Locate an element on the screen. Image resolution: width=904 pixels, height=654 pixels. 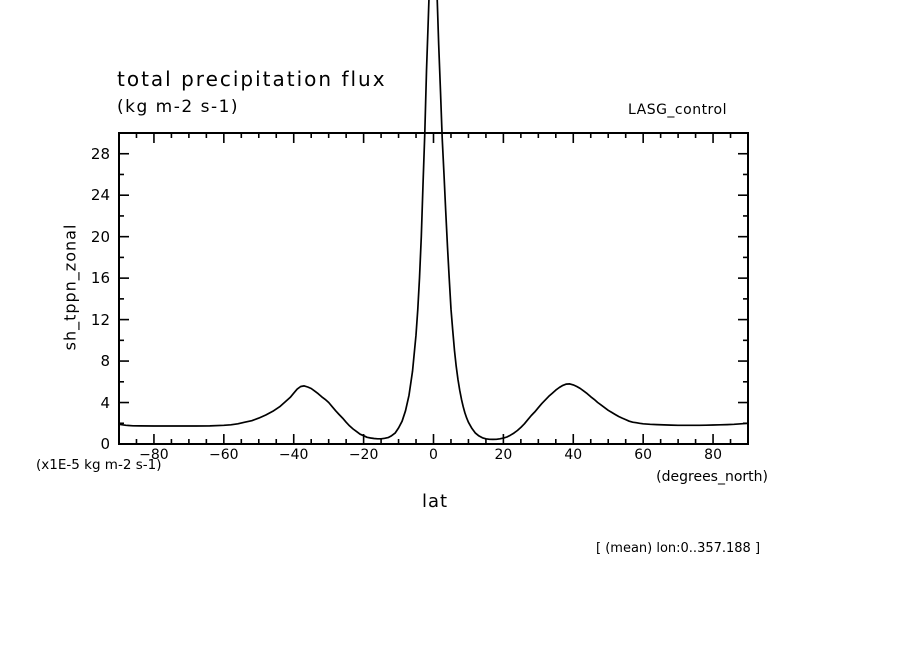
y-tick-label: 8 is located at coordinates (105, 361).